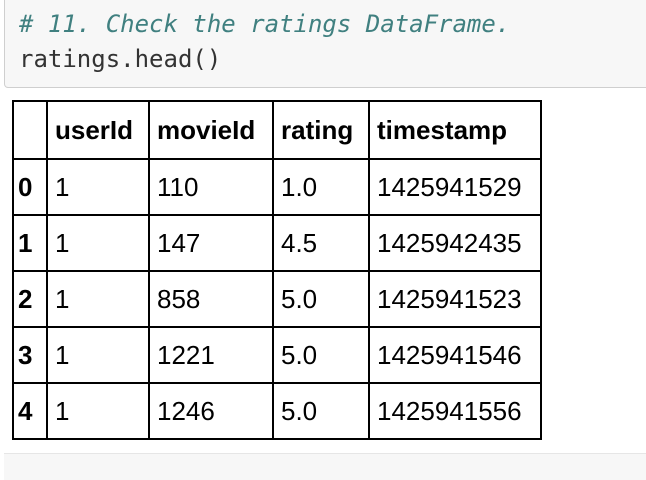  I want to click on cell-movieid: 858, so click(211, 299).